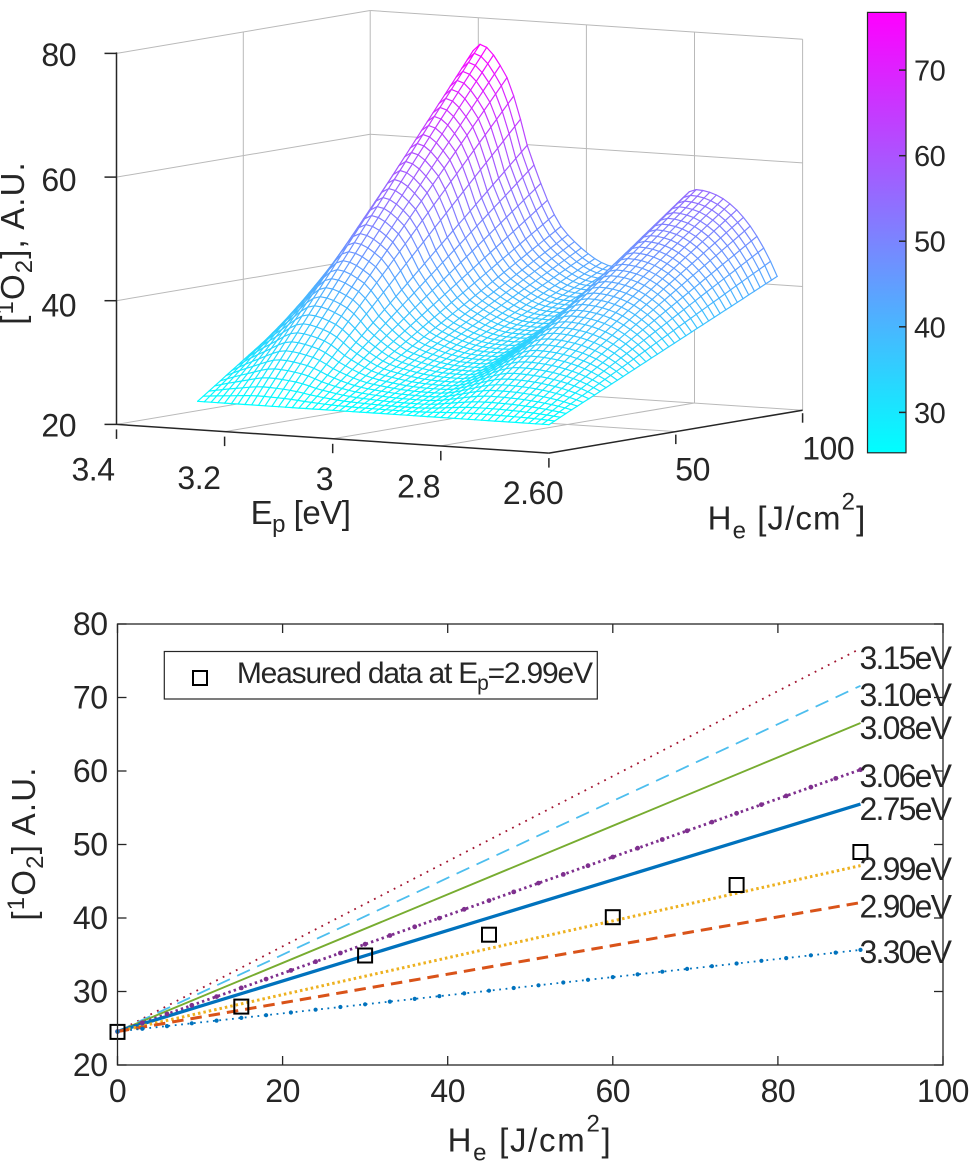 The width and height of the screenshot is (978, 1173). Describe the element at coordinates (906, 658) in the screenshot. I see `svg-text: 3.15eV` at that location.